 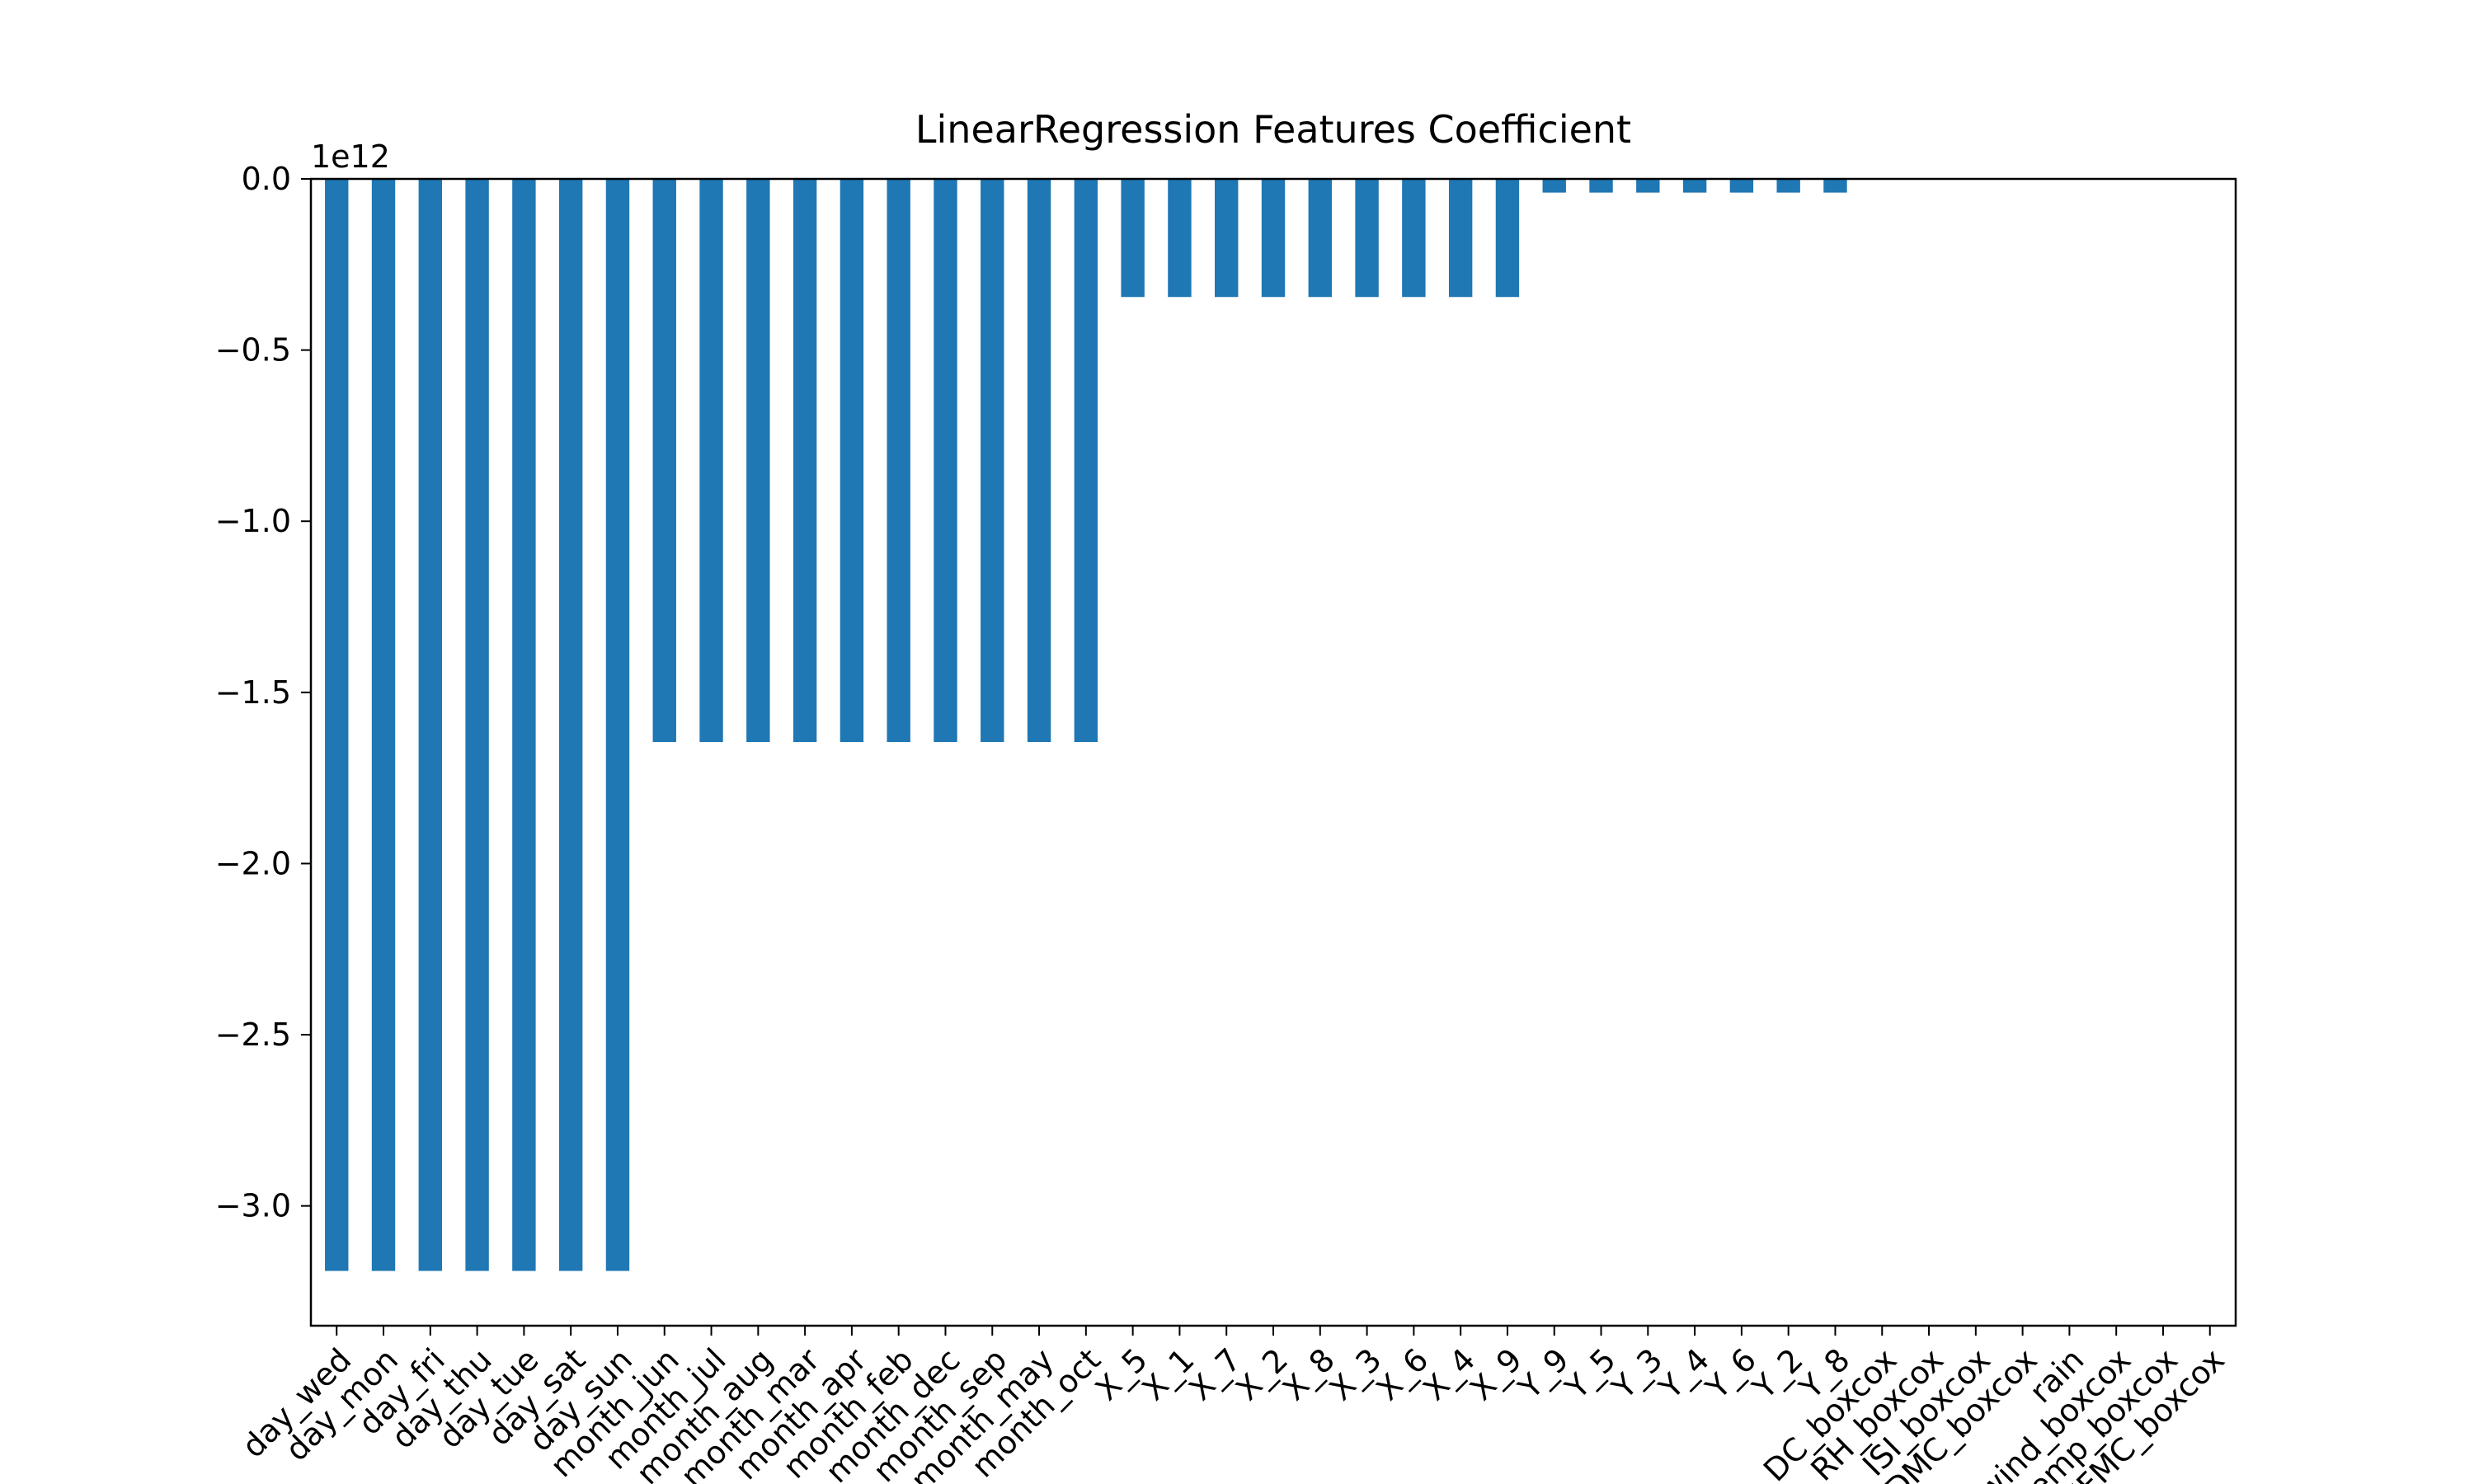 I want to click on bar-month_sep, so click(x=992, y=461).